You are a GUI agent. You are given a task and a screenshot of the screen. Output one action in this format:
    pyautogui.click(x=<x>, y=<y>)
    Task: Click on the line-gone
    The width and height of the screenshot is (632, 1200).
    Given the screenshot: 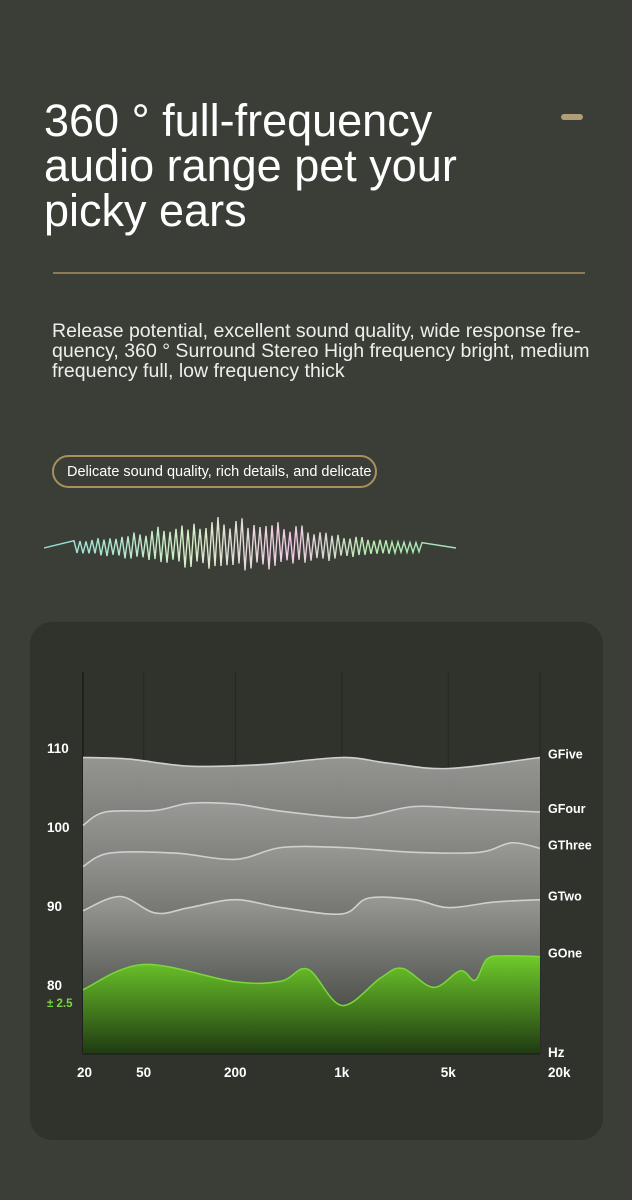 What is the action you would take?
    pyautogui.click(x=311, y=980)
    